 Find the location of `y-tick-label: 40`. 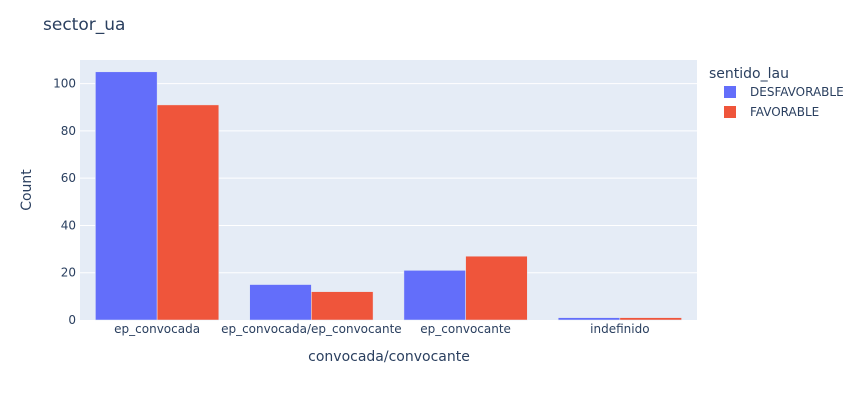

y-tick-label: 40 is located at coordinates (68, 225).